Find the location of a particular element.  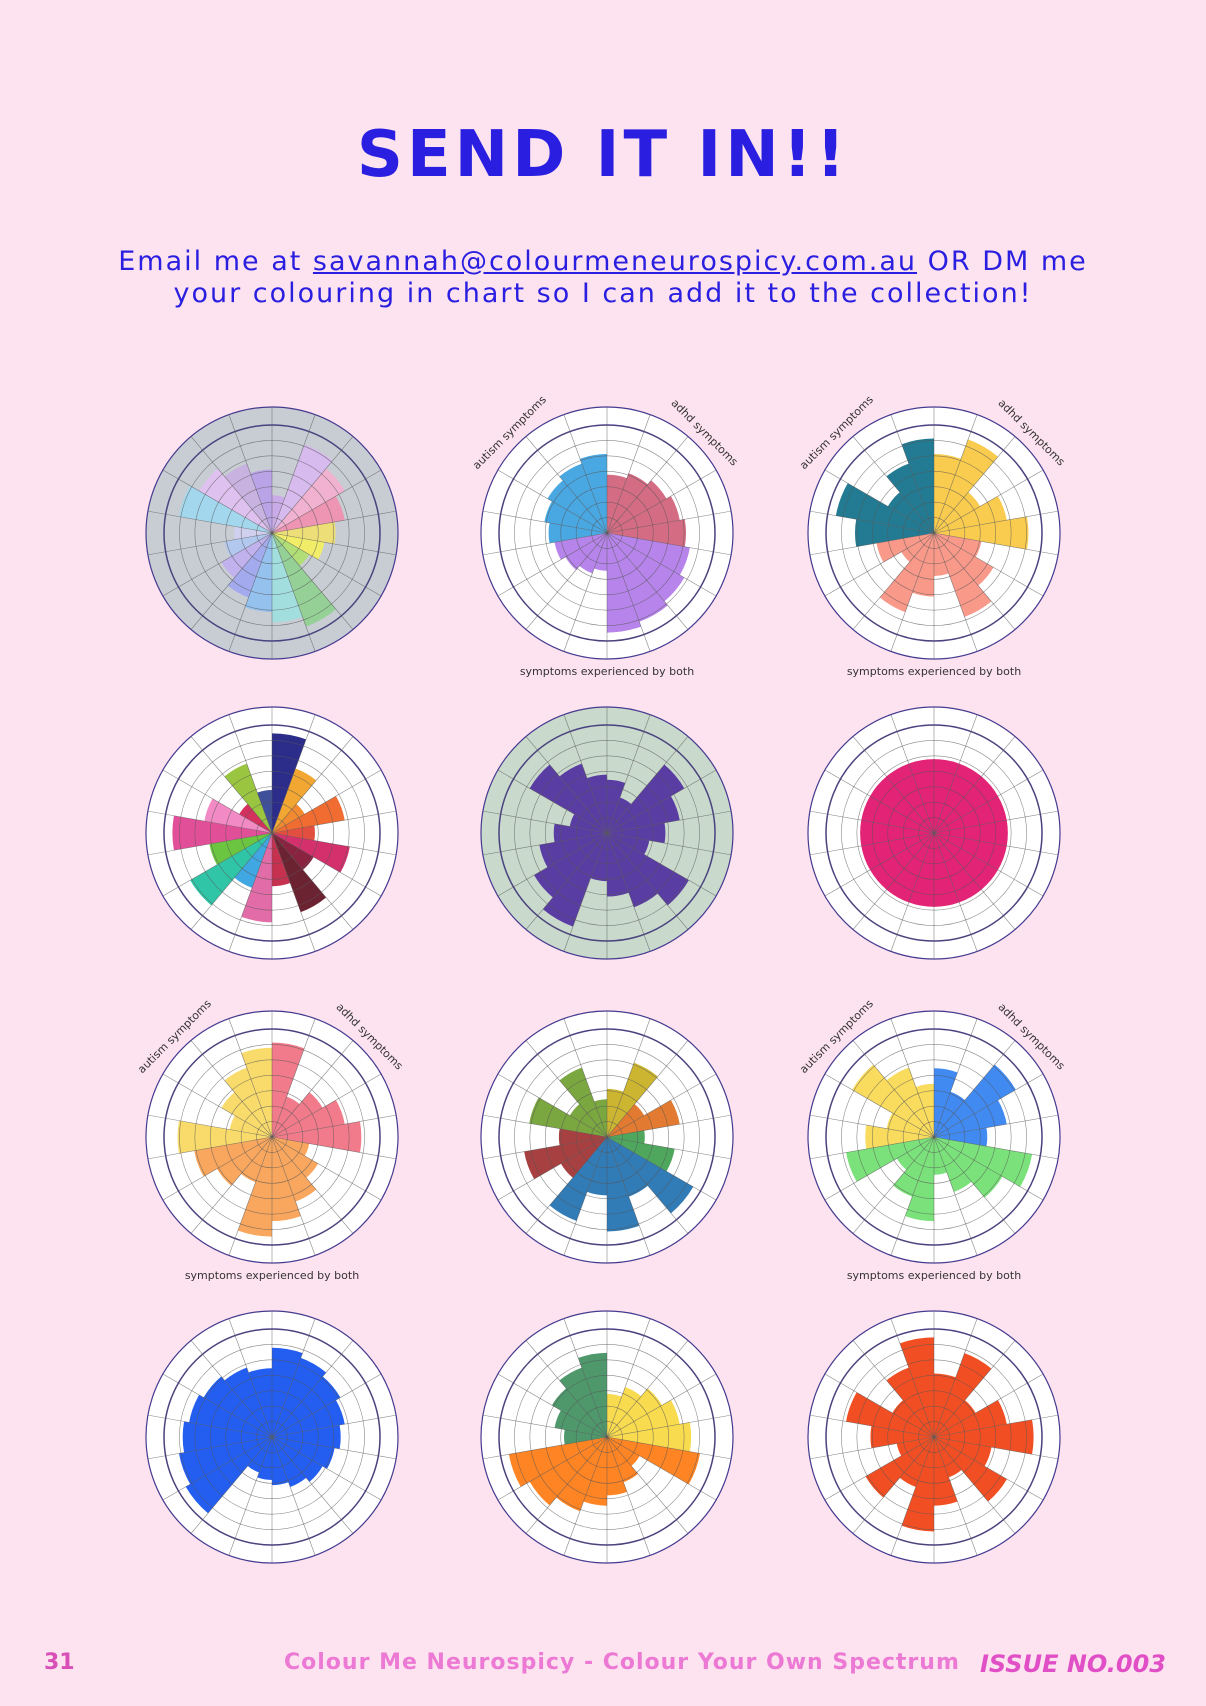

title: SEND IT IN!! is located at coordinates (603, 155).